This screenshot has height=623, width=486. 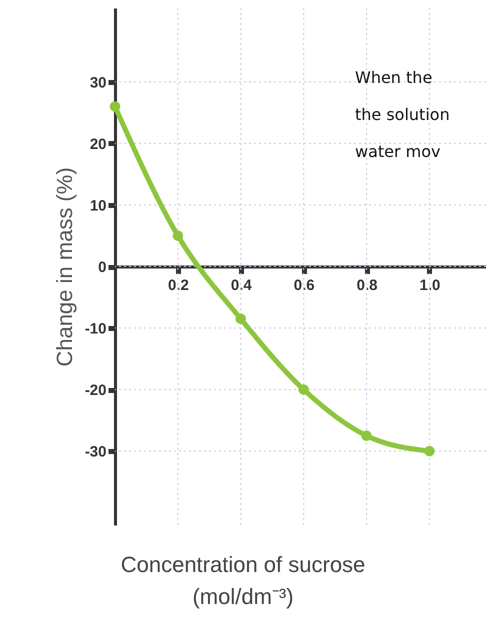 What do you see at coordinates (98, 205) in the screenshot?
I see `y-tick-label: 10` at bounding box center [98, 205].